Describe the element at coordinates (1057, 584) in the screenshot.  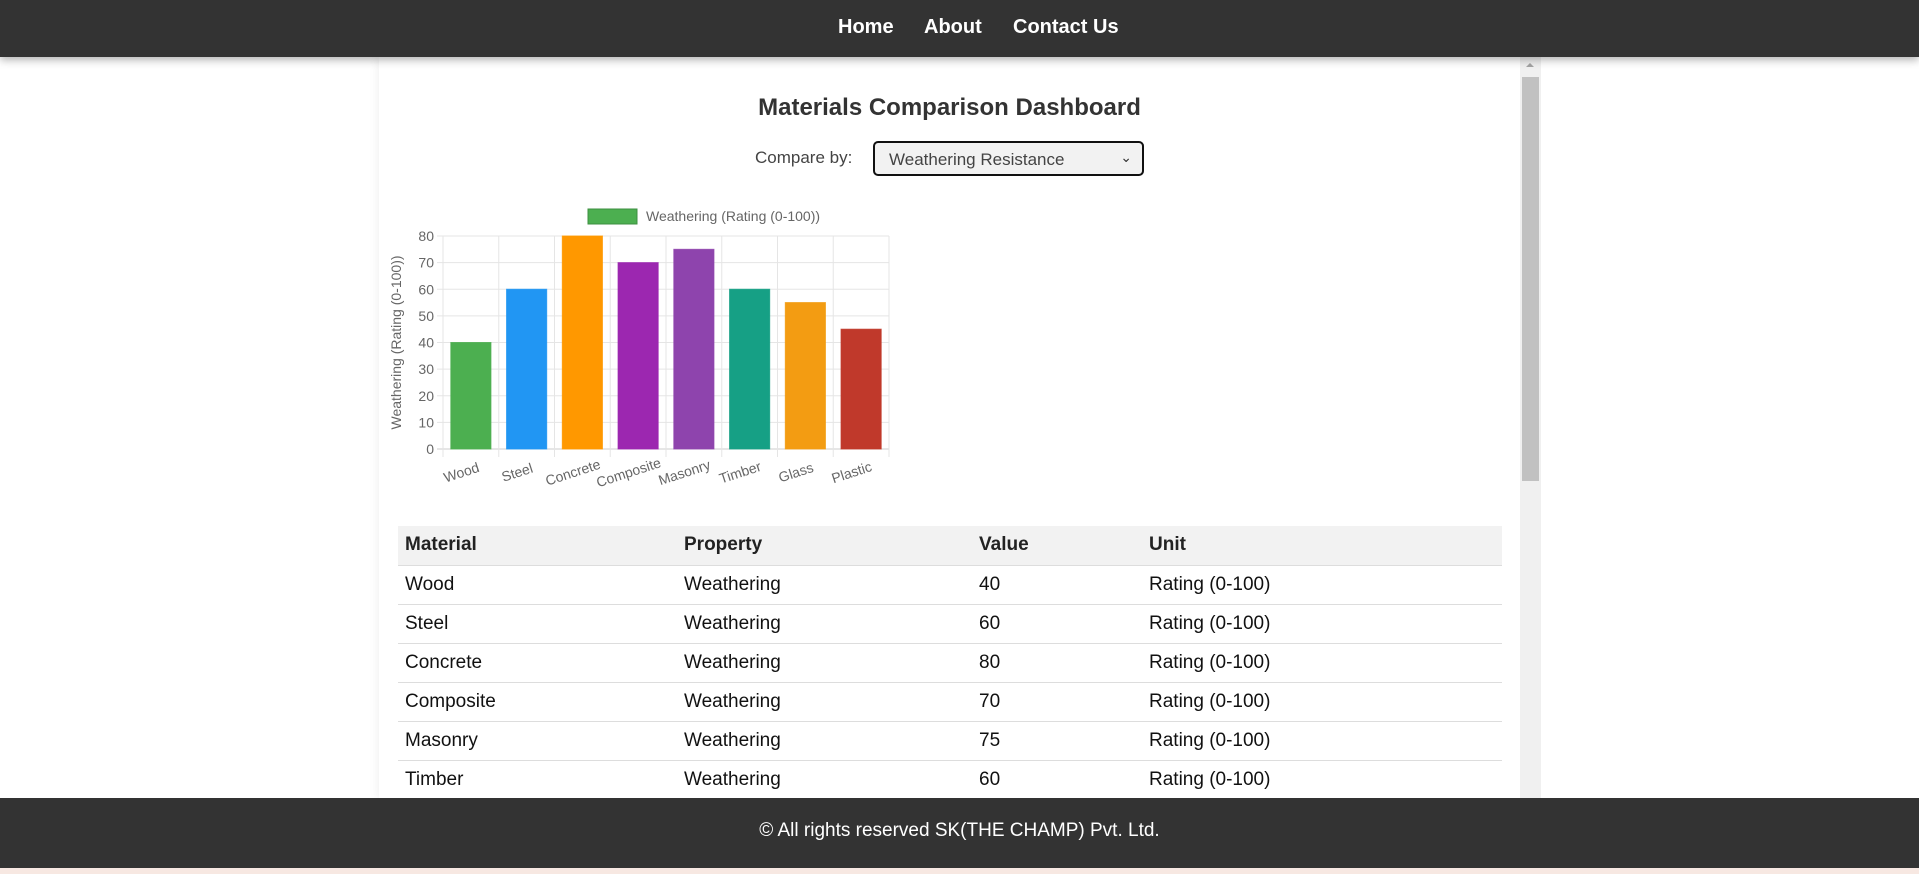
I see `table-cell-value: 40` at that location.